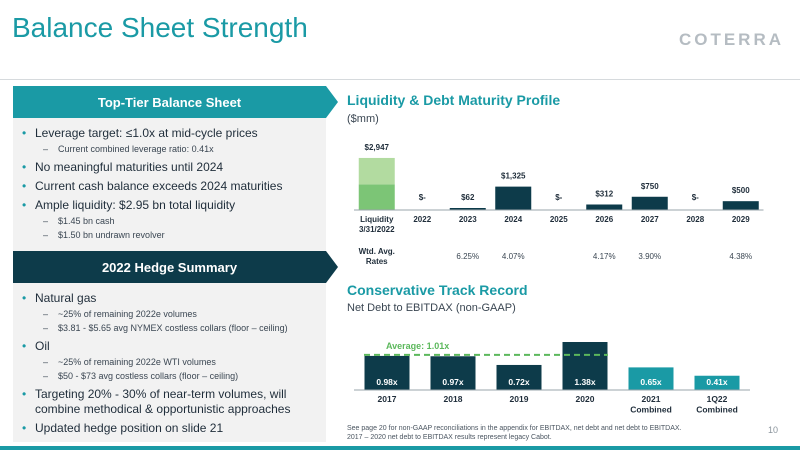  What do you see at coordinates (169, 102) in the screenshot?
I see `balance-panel-title: Top-Tier Balance Sheet` at bounding box center [169, 102].